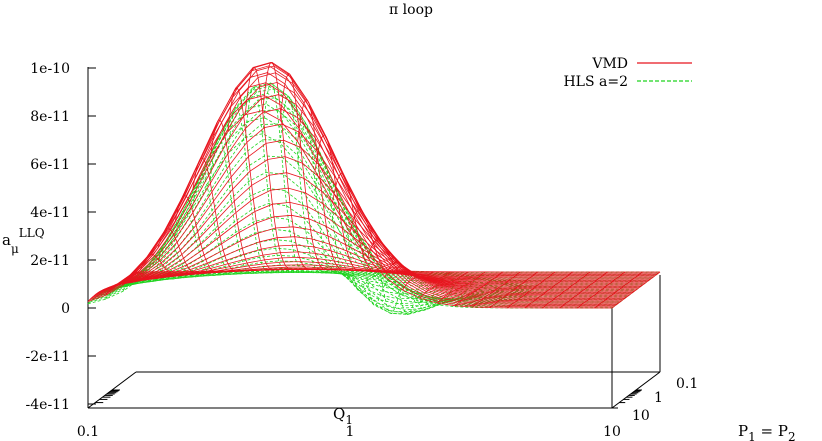 The height and width of the screenshot is (441, 822). Describe the element at coordinates (65, 309) in the screenshot. I see `z-tick-label: 0` at that location.